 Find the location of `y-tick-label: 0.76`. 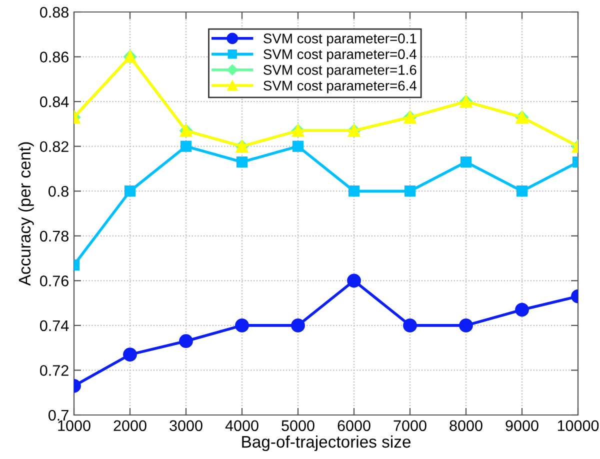

y-tick-label: 0.76 is located at coordinates (54, 281).